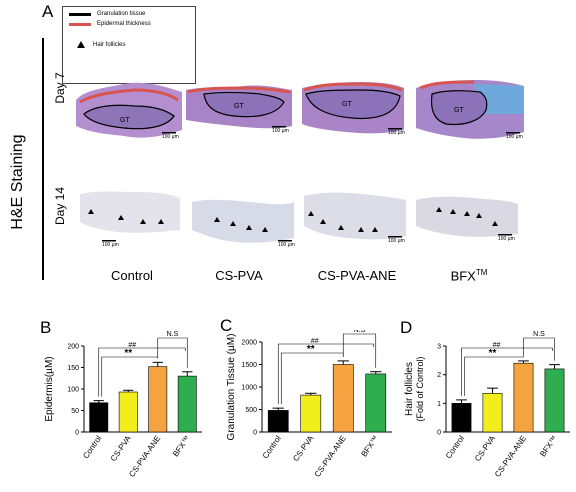 The height and width of the screenshot is (492, 576). Describe the element at coordinates (73, 390) in the screenshot. I see `y-tick-label: 100` at that location.